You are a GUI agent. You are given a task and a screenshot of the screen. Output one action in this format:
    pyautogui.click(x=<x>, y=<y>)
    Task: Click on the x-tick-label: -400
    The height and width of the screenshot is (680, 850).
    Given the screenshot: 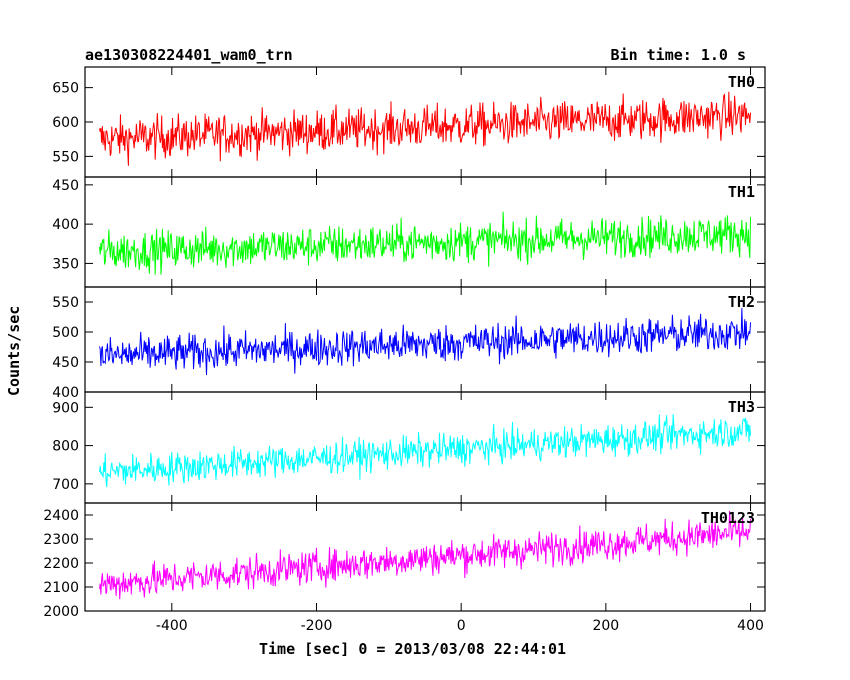 What is the action you would take?
    pyautogui.click(x=172, y=626)
    